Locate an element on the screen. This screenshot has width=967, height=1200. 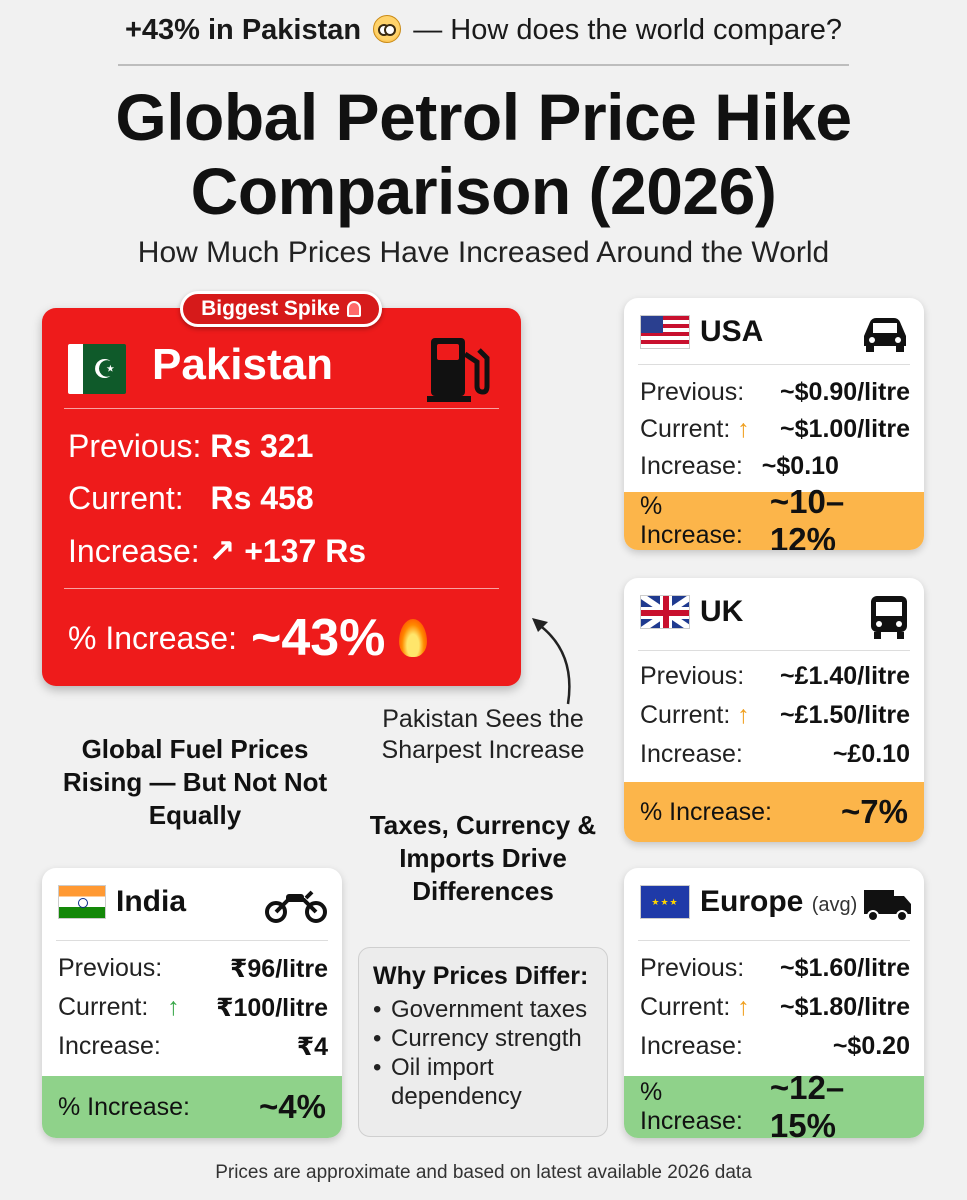
sharpest-increase-note: Pakistan Sees the Sharpest Increase is located at coordinates (483, 734).